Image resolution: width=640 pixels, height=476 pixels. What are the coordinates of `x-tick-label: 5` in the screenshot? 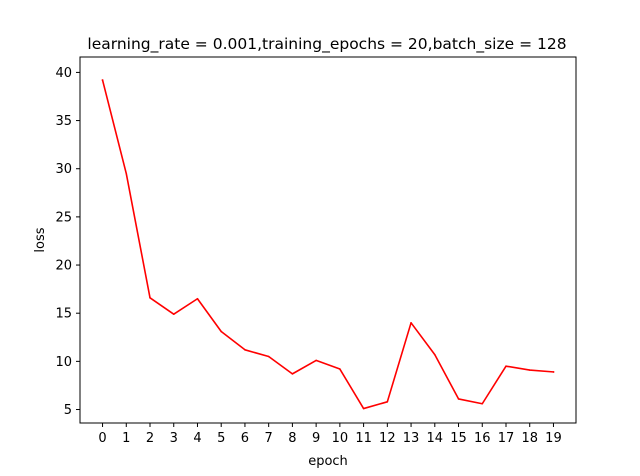 It's located at (221, 438).